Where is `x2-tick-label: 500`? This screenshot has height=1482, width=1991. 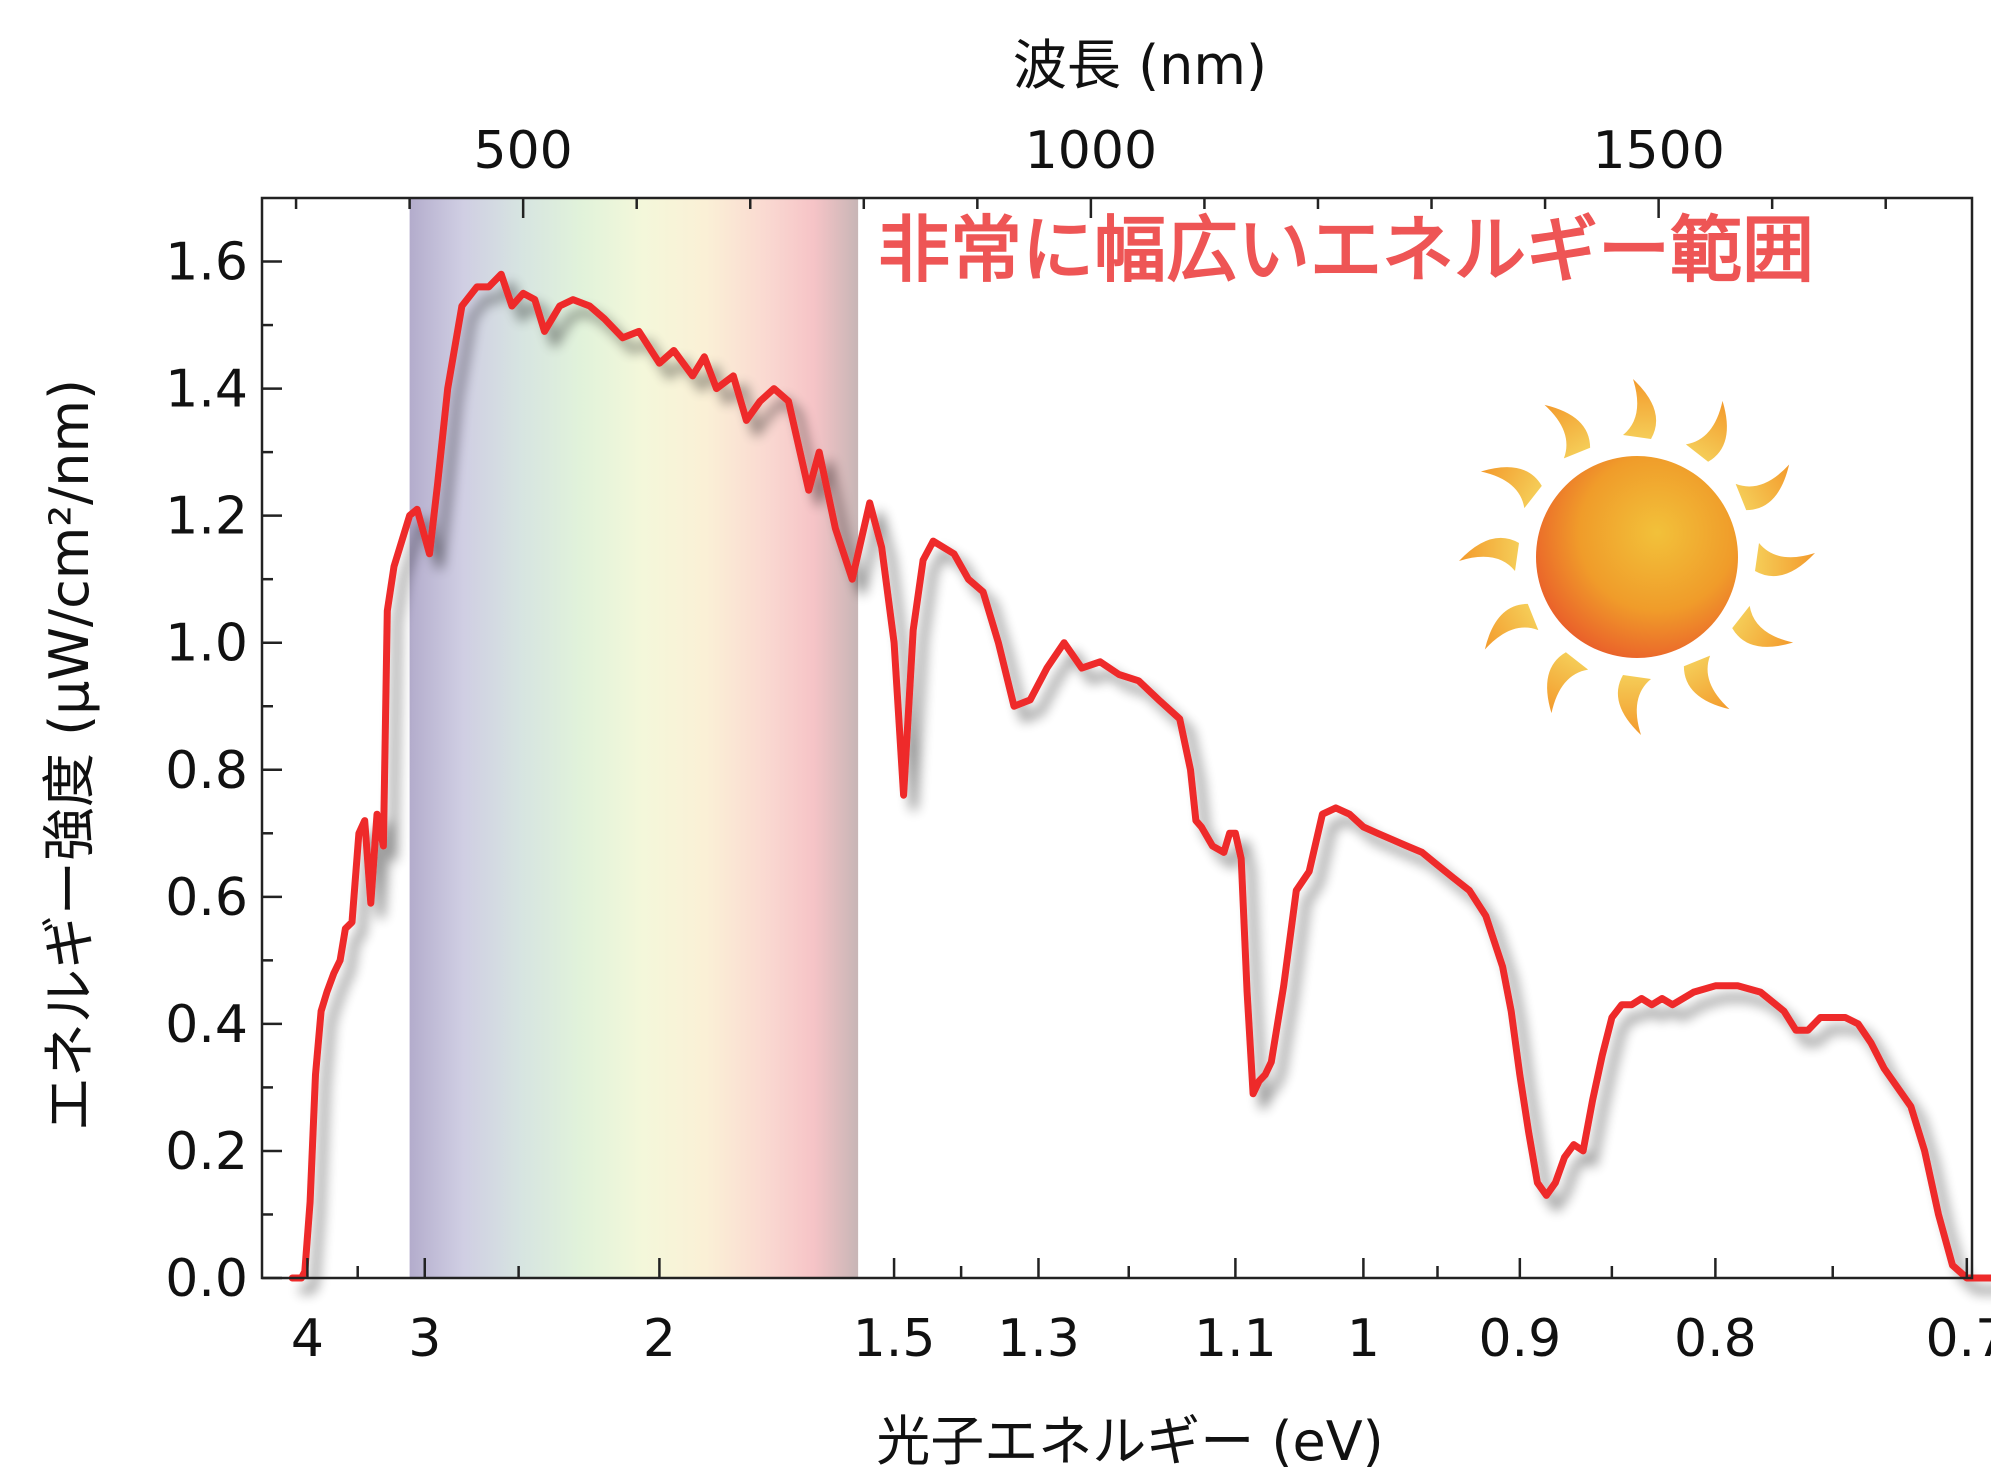
x2-tick-label: 500 is located at coordinates (523, 151).